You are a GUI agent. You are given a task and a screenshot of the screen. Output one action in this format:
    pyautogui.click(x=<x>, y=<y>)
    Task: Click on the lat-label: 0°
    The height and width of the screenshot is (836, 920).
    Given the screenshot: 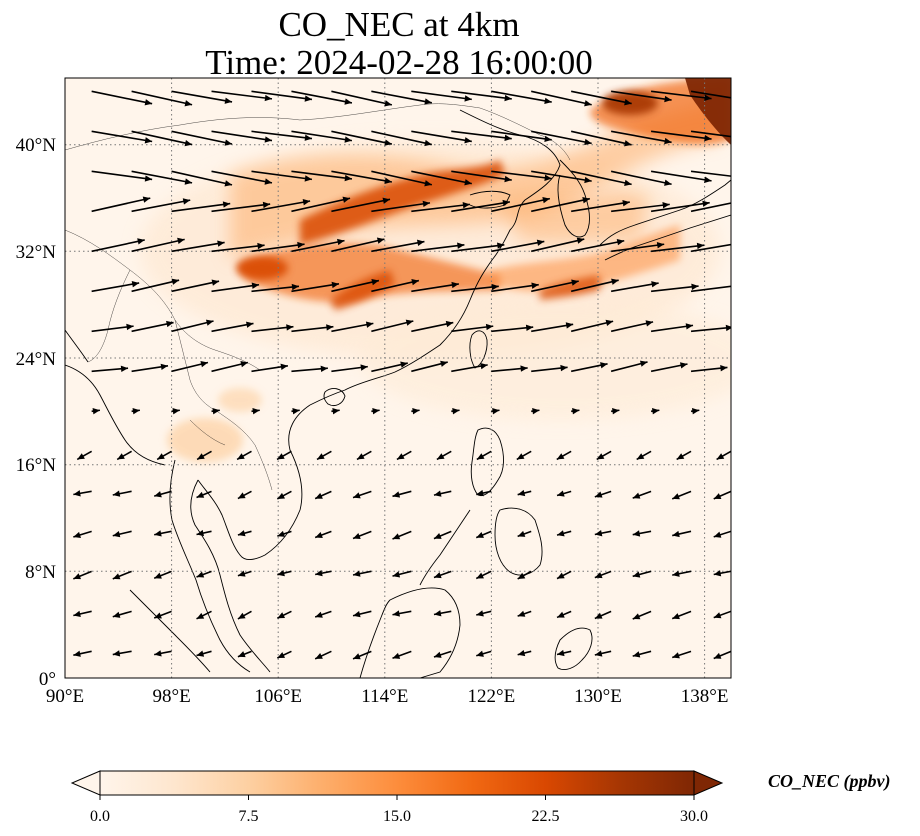 What is the action you would take?
    pyautogui.click(x=47, y=679)
    